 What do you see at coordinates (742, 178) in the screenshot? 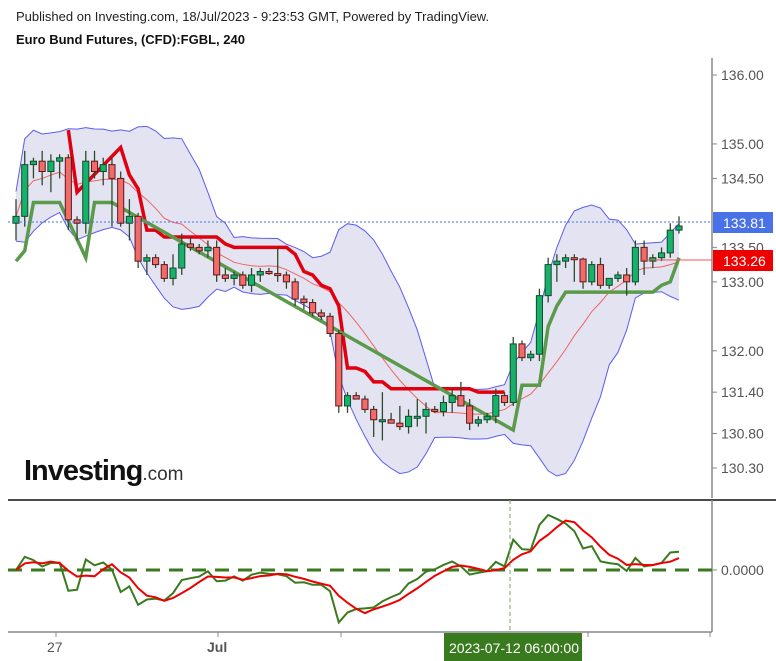
I see `svg-text: 134.50` at bounding box center [742, 178].